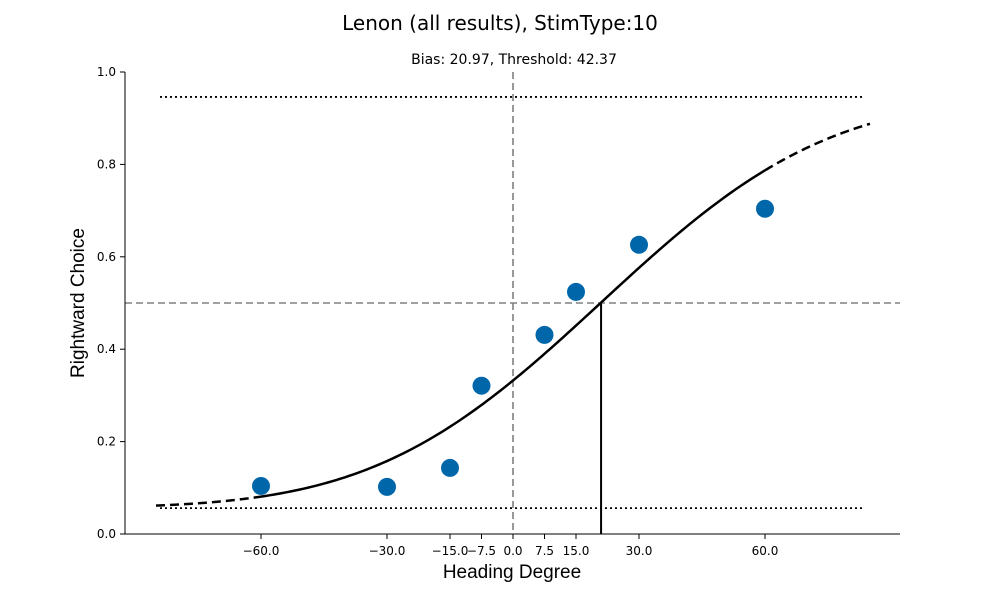 The width and height of the screenshot is (1000, 600). I want to click on chart-subtitle: Bias: 20.97, Threshold: 42.37, so click(514, 60).